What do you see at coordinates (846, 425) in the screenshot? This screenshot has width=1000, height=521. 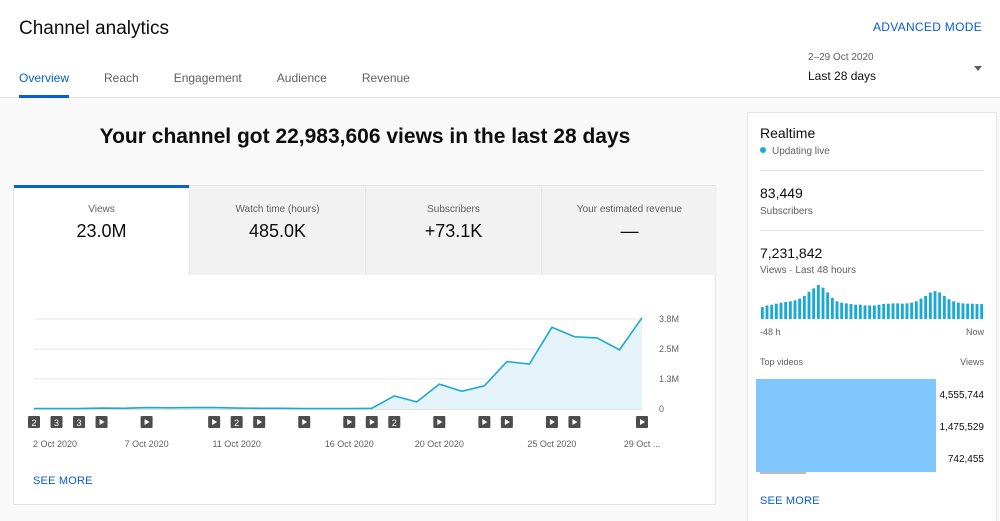 I see `redacted-thumbnail` at bounding box center [846, 425].